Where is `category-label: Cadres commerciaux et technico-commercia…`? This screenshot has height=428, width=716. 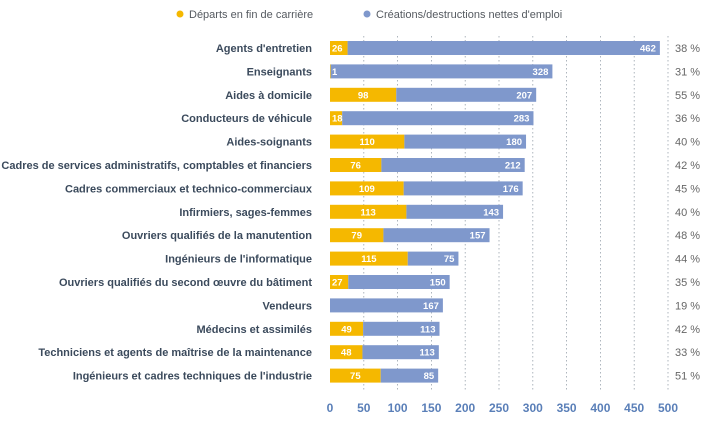
category-label: Cadres commerciaux et technico-commercia… is located at coordinates (189, 189).